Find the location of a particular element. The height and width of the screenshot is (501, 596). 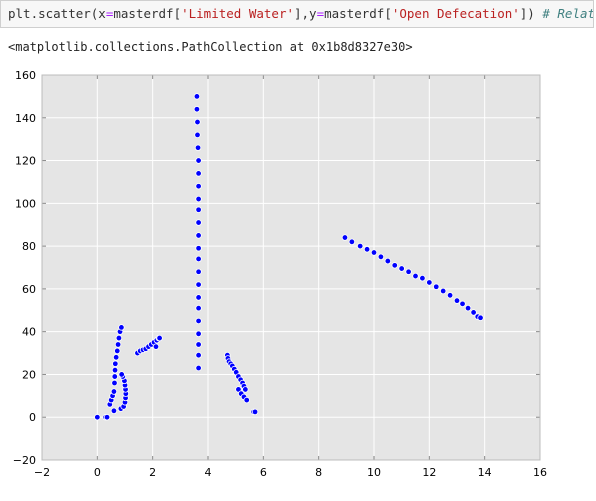

y-tick-label: 0 is located at coordinates (32, 417).